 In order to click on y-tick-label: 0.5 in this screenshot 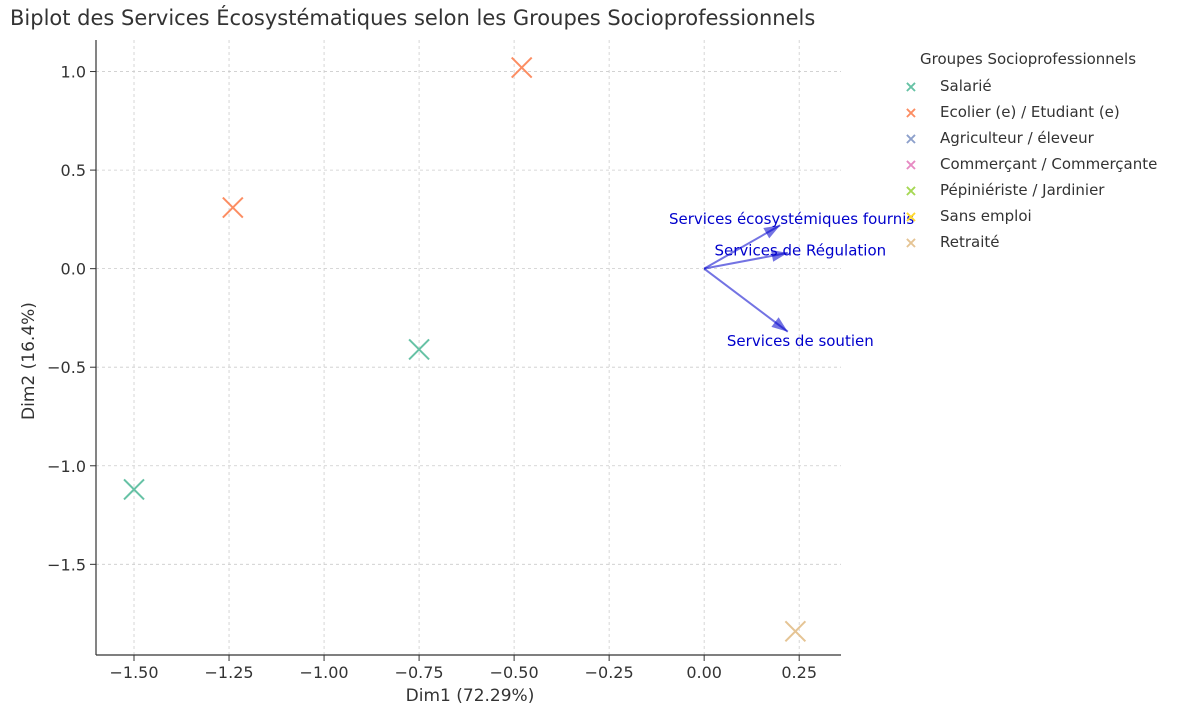, I will do `click(73, 170)`.